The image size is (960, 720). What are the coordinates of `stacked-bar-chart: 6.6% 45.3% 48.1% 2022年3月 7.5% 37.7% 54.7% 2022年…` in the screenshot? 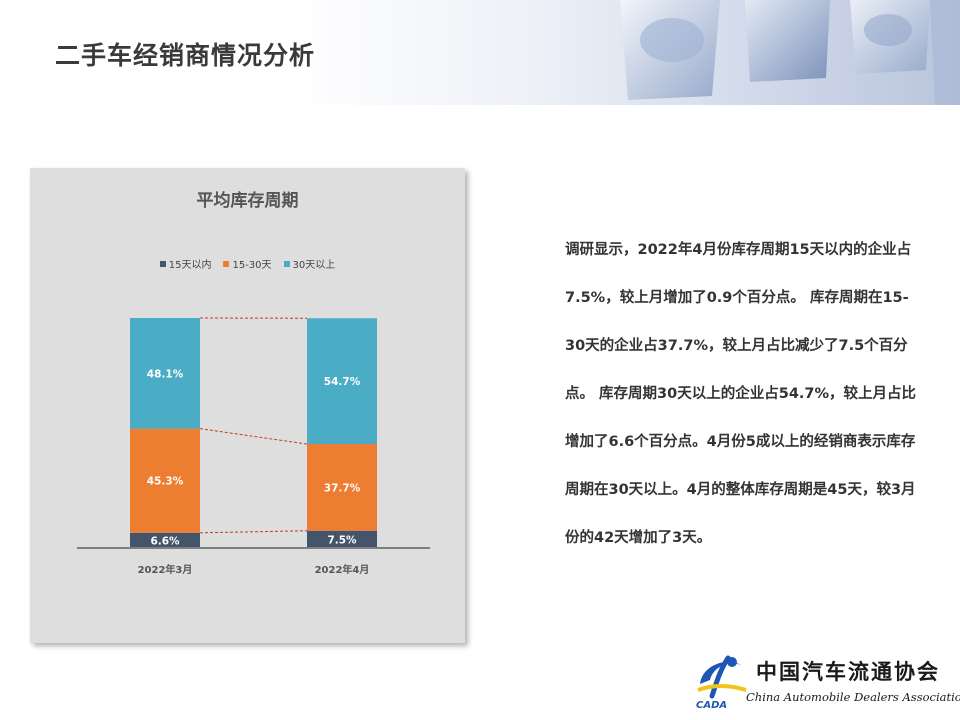 It's located at (253, 446).